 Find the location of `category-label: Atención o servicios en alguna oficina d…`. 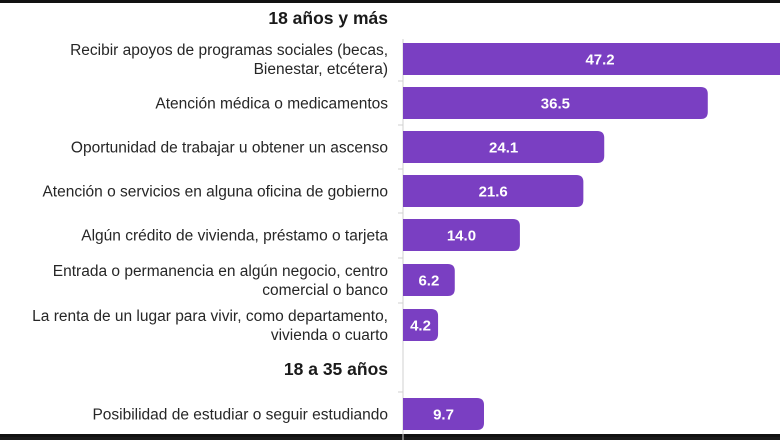

category-label: Atención o servicios en alguna oficina d… is located at coordinates (215, 192).